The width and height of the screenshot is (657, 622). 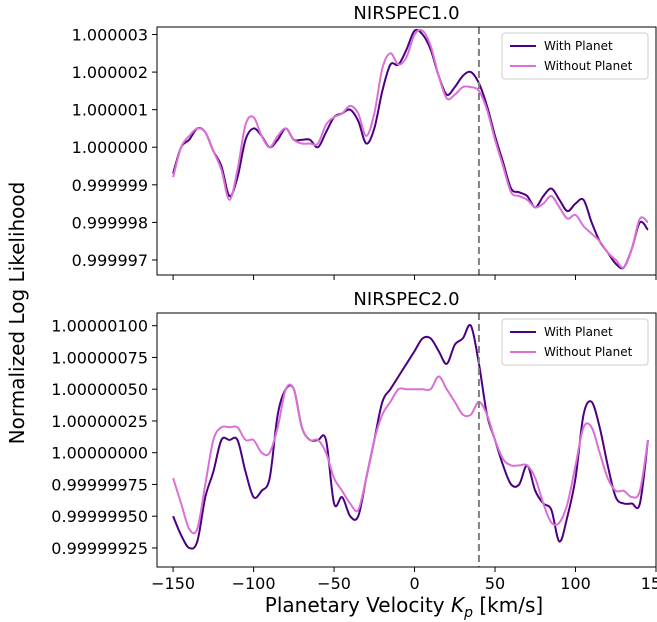 What do you see at coordinates (110, 260) in the screenshot?
I see `y-tick-label: 0.999997` at bounding box center [110, 260].